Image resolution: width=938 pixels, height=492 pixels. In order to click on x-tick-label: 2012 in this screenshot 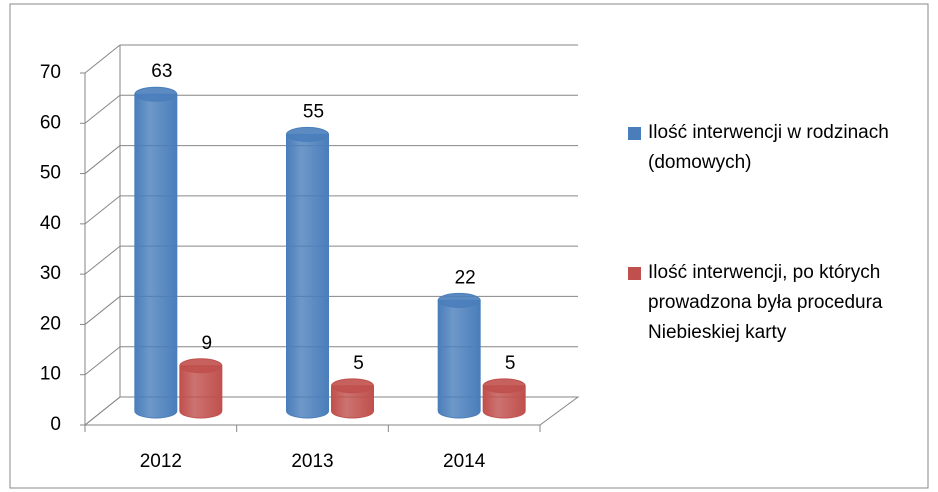, I will do `click(161, 461)`.